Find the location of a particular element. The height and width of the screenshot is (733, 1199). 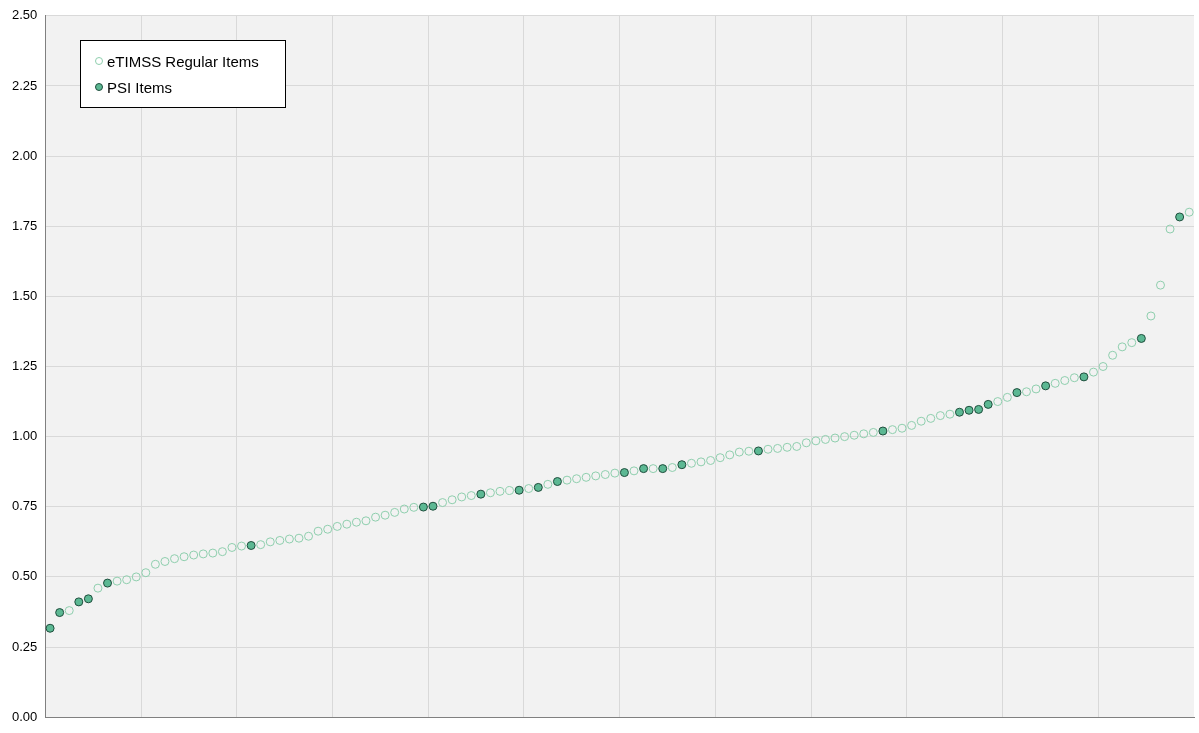

legend-label: eTIMSS Regular Items is located at coordinates (183, 61).